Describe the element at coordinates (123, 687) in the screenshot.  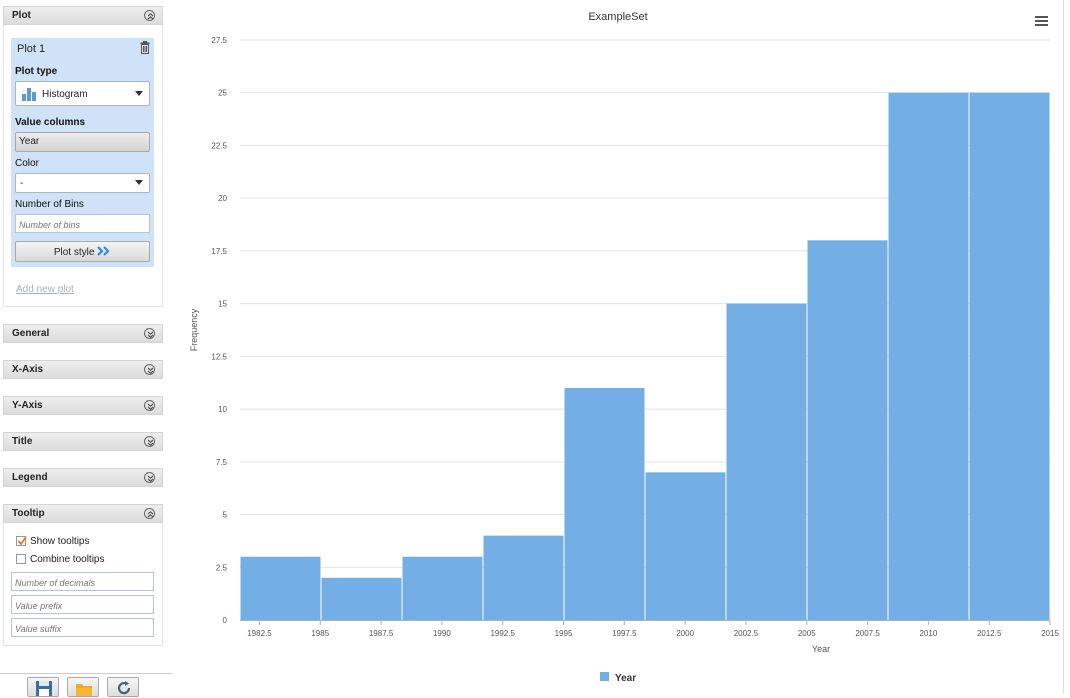
I see `refresh-button` at that location.